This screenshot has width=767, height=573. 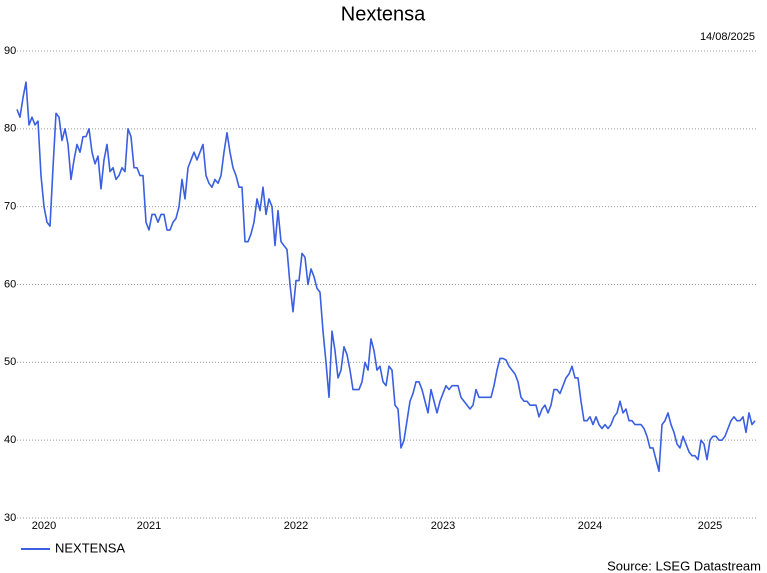 What do you see at coordinates (149, 526) in the screenshot?
I see `x-tick-label: 2021` at bounding box center [149, 526].